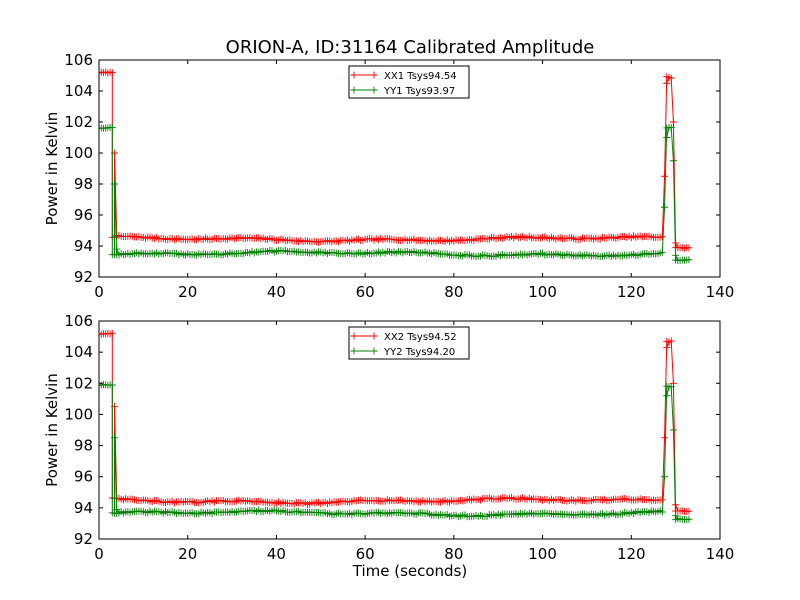 Image resolution: width=800 pixels, height=600 pixels. I want to click on legend: XX1 Tsys94.54 YY1 Tsys93.97, so click(409, 82).